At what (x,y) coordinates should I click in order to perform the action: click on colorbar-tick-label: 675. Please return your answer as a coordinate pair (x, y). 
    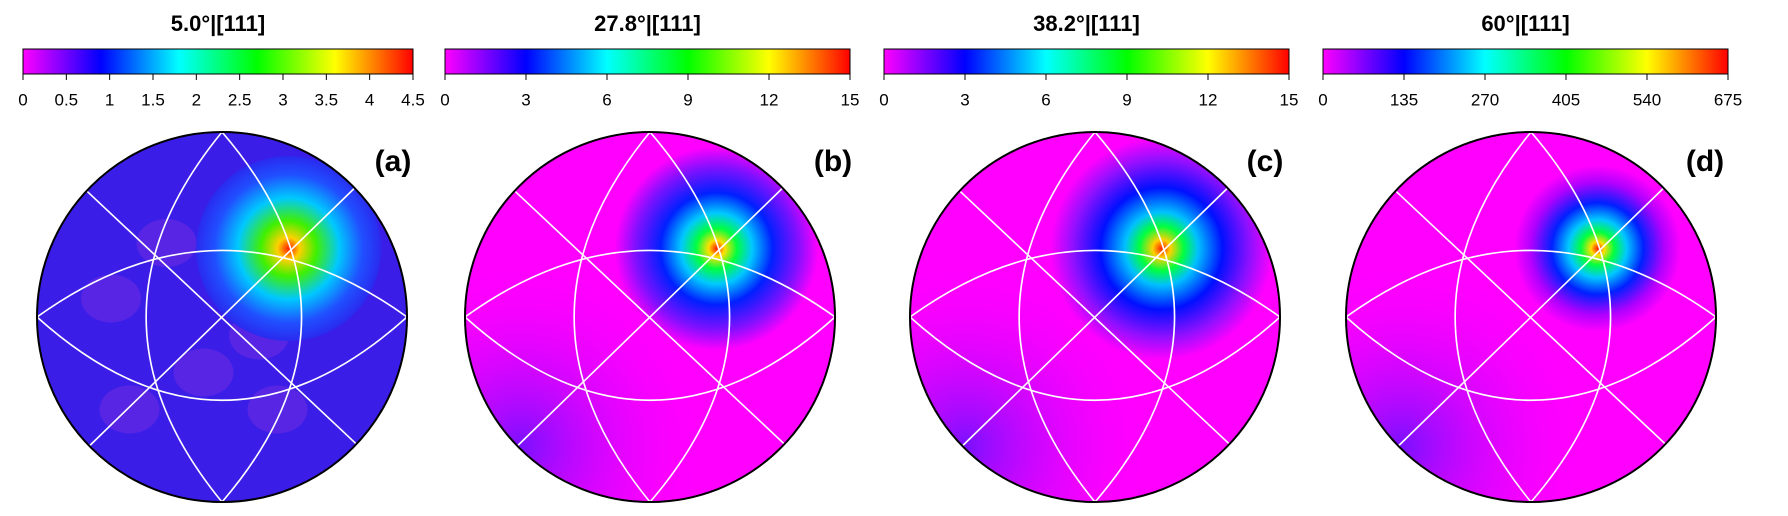
    Looking at the image, I should click on (1728, 99).